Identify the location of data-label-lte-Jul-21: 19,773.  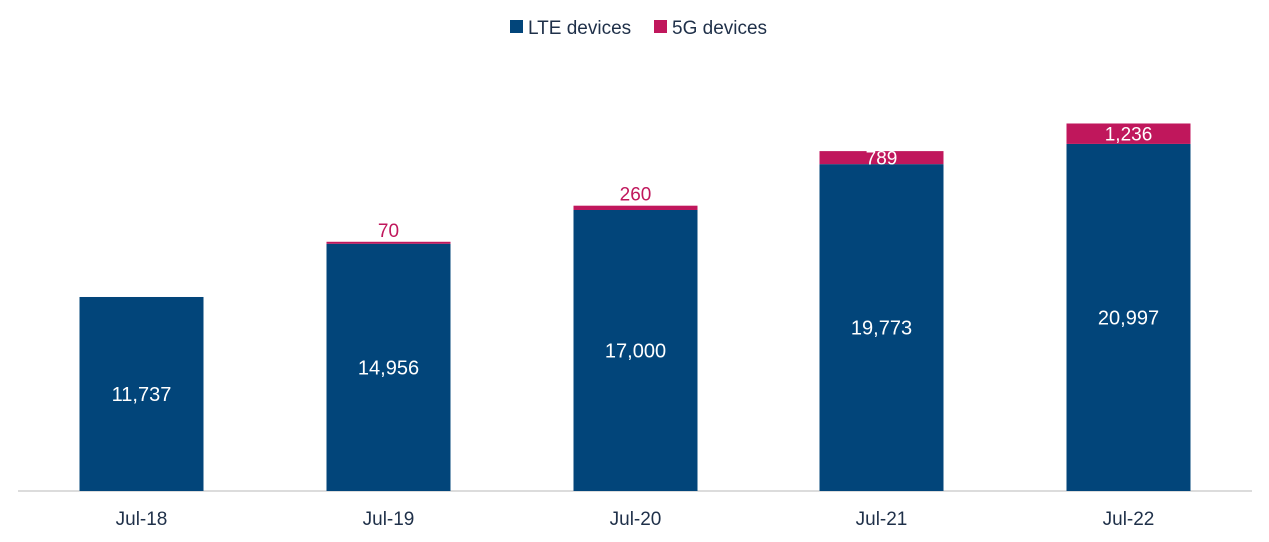
(881, 329).